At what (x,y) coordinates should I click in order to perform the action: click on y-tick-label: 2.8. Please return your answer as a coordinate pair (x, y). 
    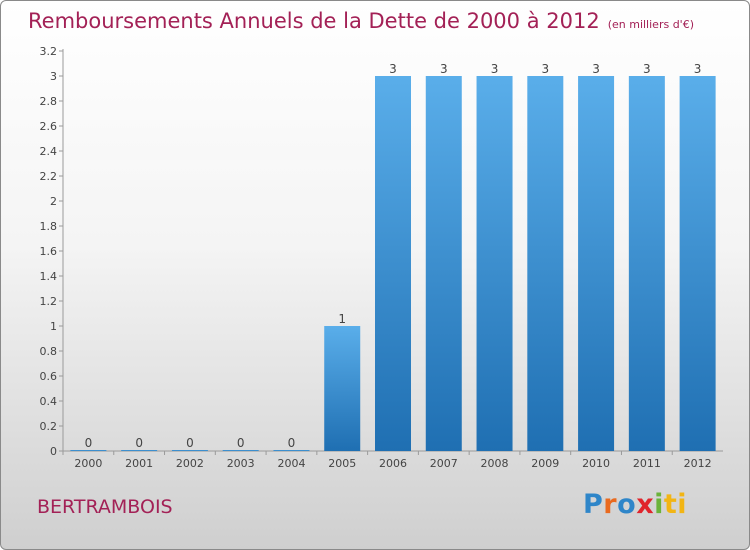
    Looking at the image, I should click on (49, 101).